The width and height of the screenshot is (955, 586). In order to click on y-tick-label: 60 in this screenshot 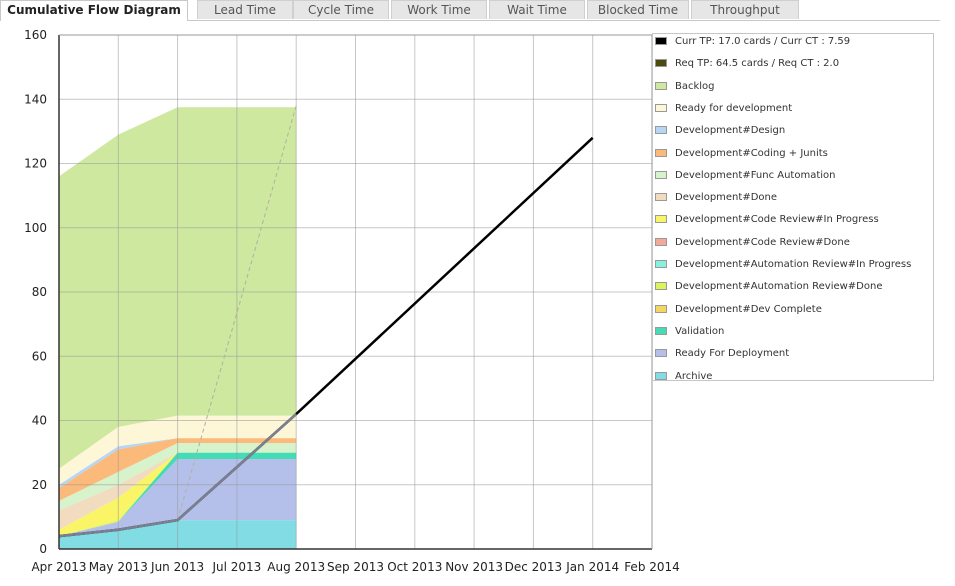, I will do `click(39, 356)`.